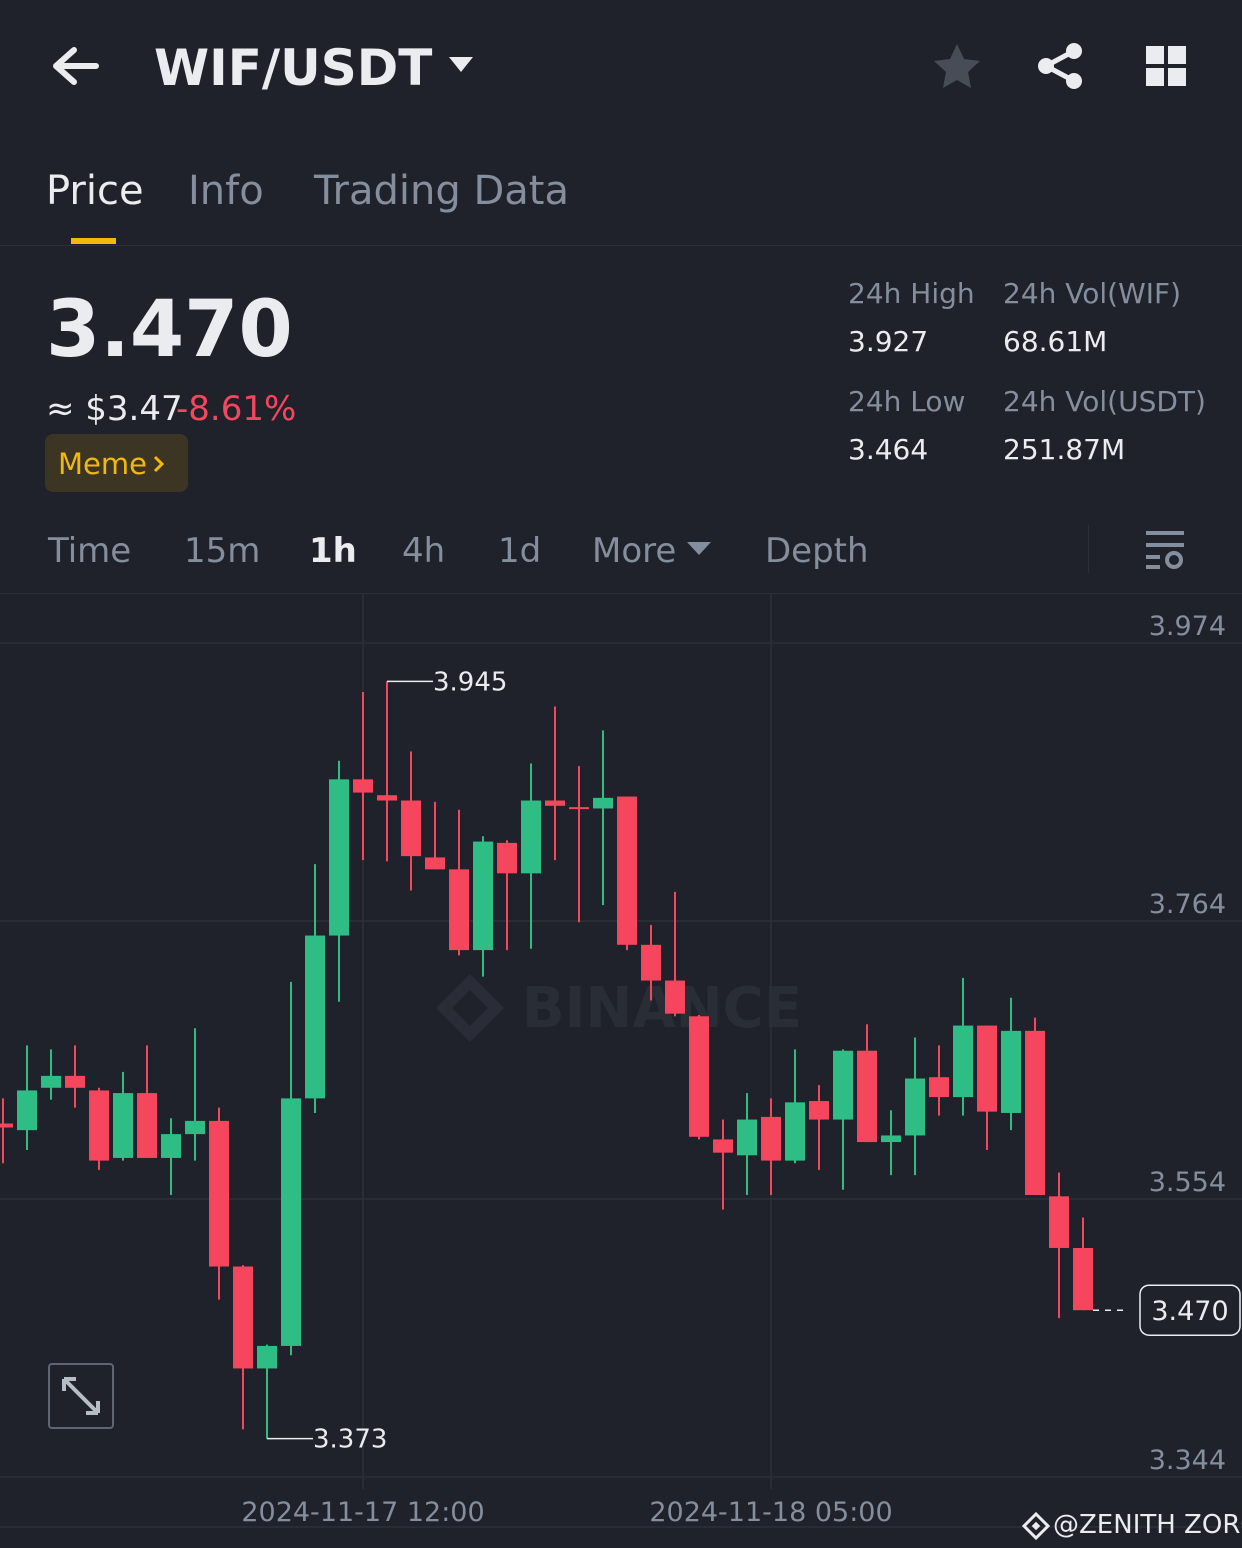 Image resolution: width=1242 pixels, height=1548 pixels. Describe the element at coordinates (159, 464) in the screenshot. I see `tag-chevron` at that location.